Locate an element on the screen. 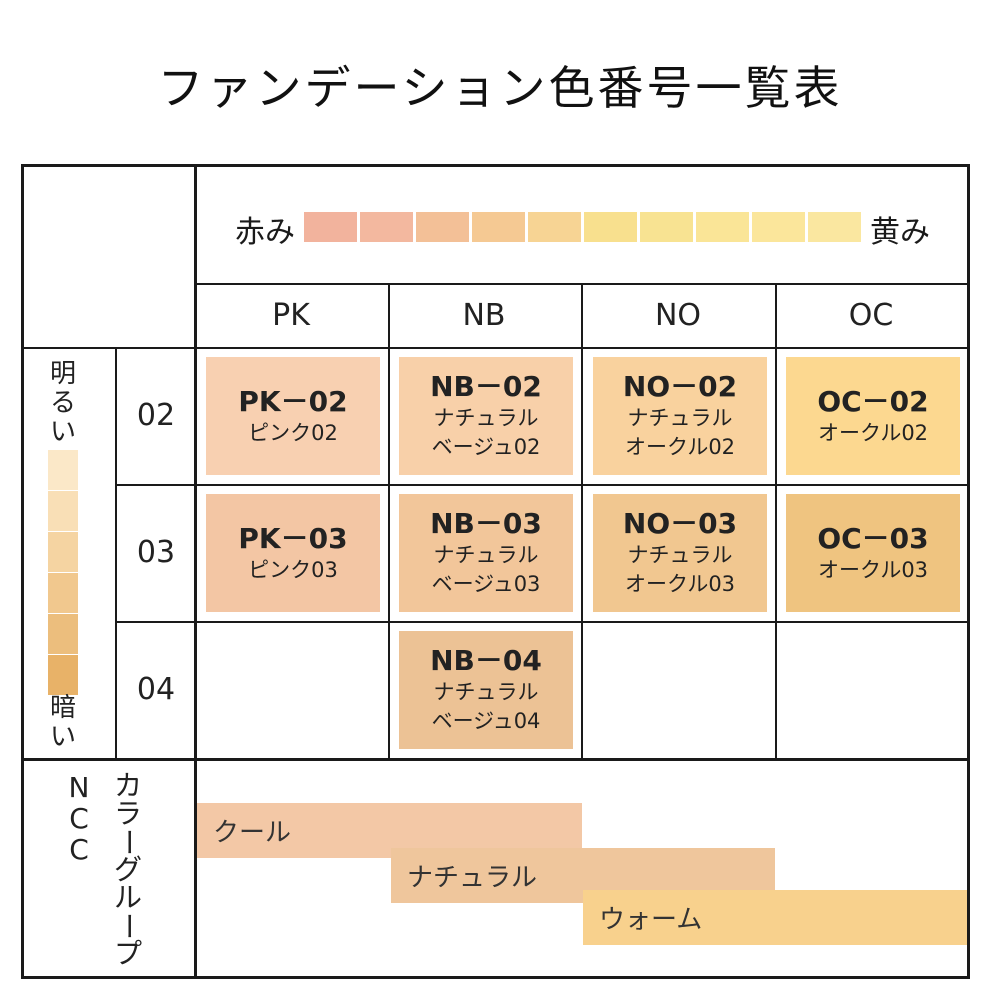 The height and width of the screenshot is (1000, 1000). column-header-oc: OC is located at coordinates (871, 315).